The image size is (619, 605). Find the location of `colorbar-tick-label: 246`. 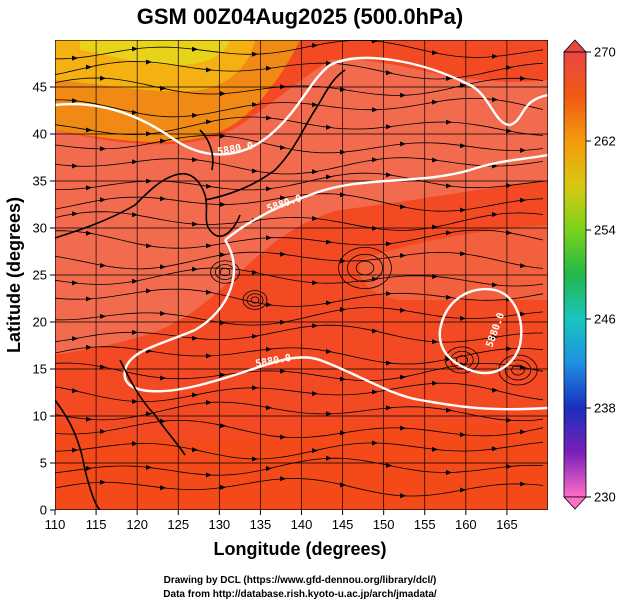

colorbar-tick-label: 246 is located at coordinates (605, 319).